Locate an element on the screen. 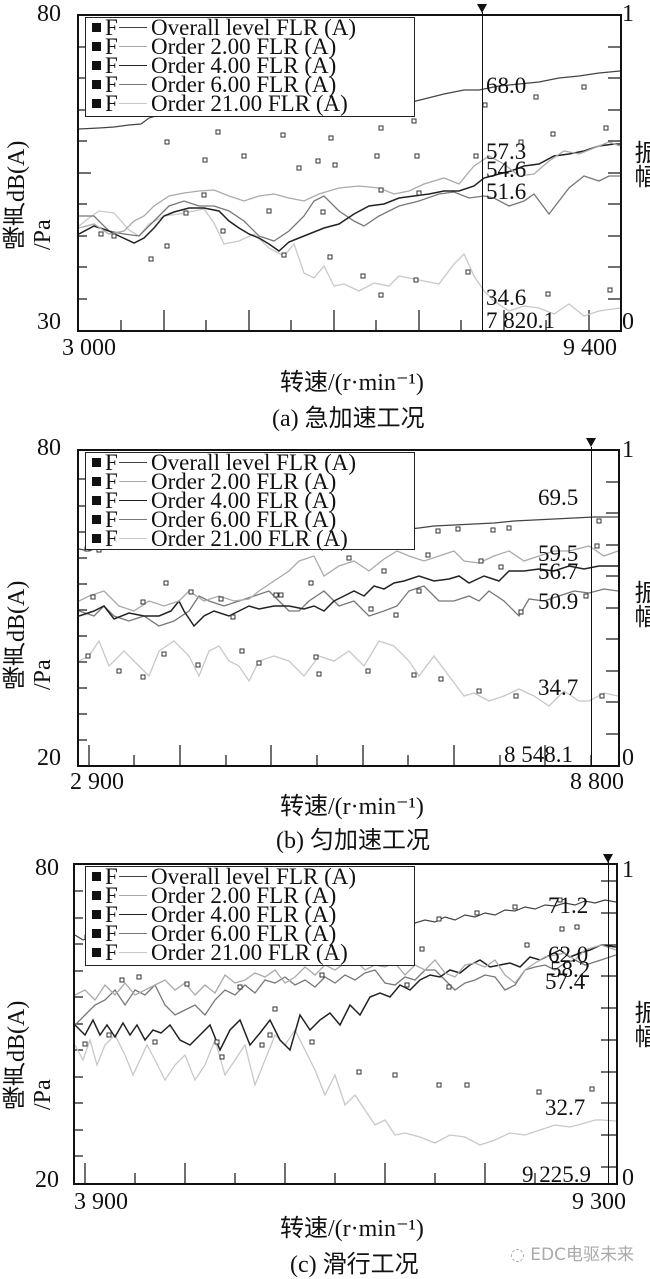  cursor-value-overall: 68.0 is located at coordinates (506, 85).